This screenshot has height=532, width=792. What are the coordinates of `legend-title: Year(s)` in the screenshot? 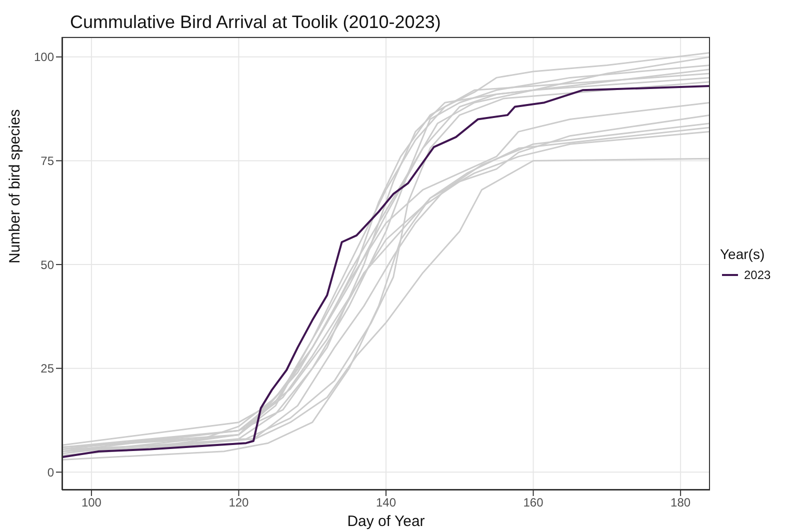 It's located at (743, 254).